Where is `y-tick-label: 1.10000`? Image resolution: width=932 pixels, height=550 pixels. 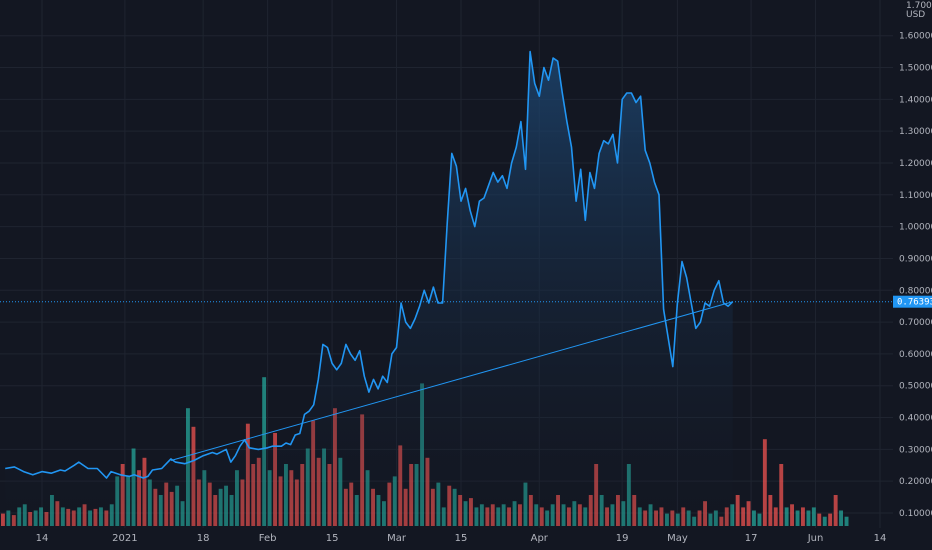
y-tick-label: 1.10000 is located at coordinates (915, 196).